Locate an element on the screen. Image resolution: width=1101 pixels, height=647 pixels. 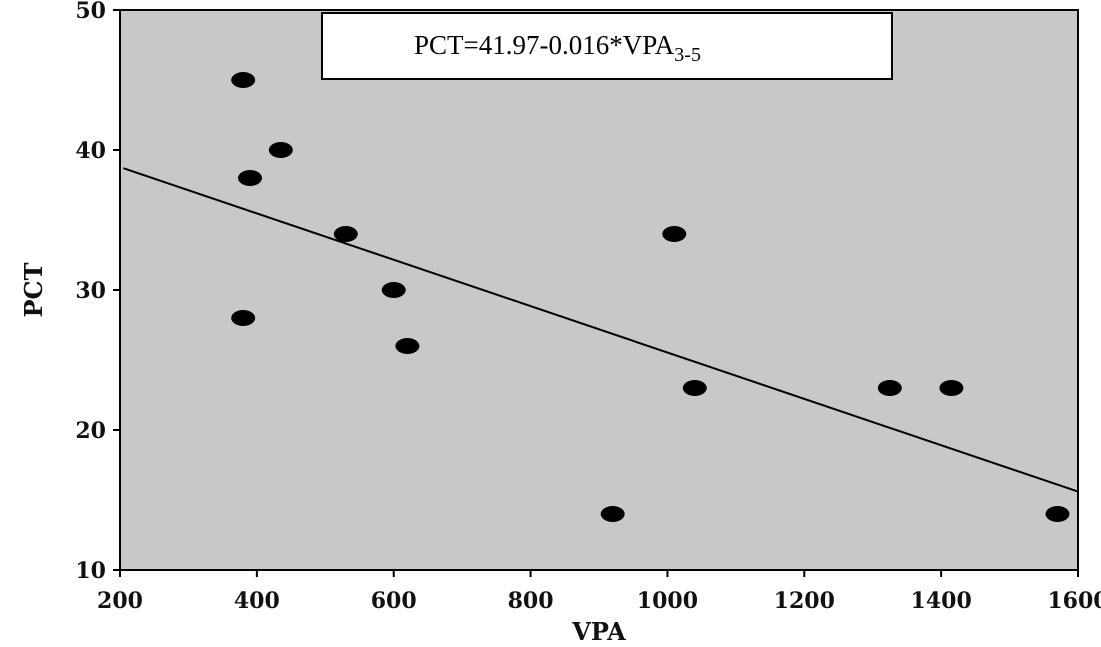
equation-box is located at coordinates (607, 46).